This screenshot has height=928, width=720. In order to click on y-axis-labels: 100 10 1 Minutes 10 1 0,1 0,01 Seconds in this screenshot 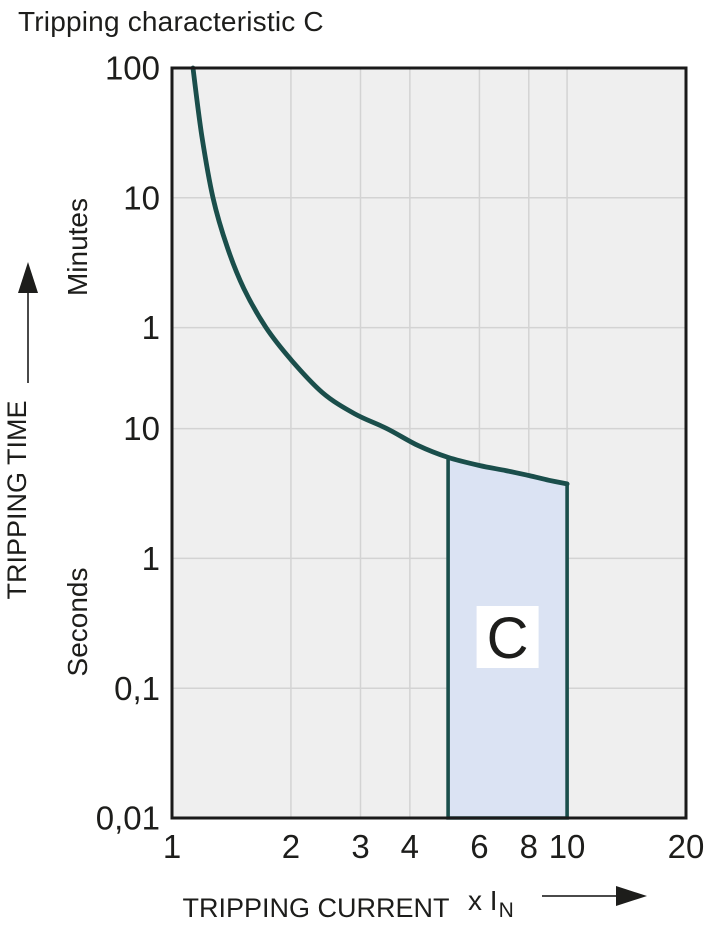, I will do `click(111, 443)`.